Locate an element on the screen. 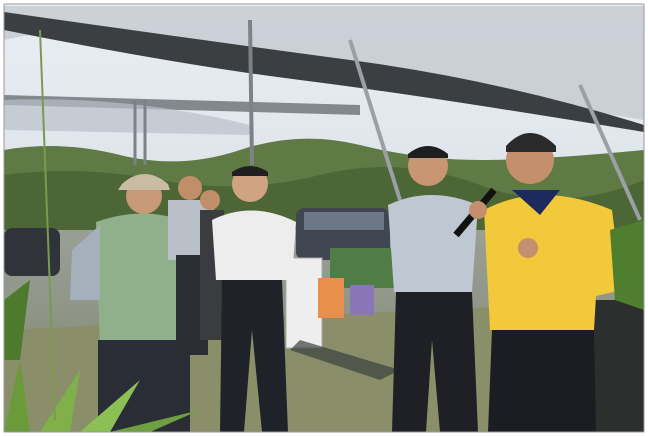 The width and height of the screenshot is (648, 436). person-gray-shirt is located at coordinates (442, 289).